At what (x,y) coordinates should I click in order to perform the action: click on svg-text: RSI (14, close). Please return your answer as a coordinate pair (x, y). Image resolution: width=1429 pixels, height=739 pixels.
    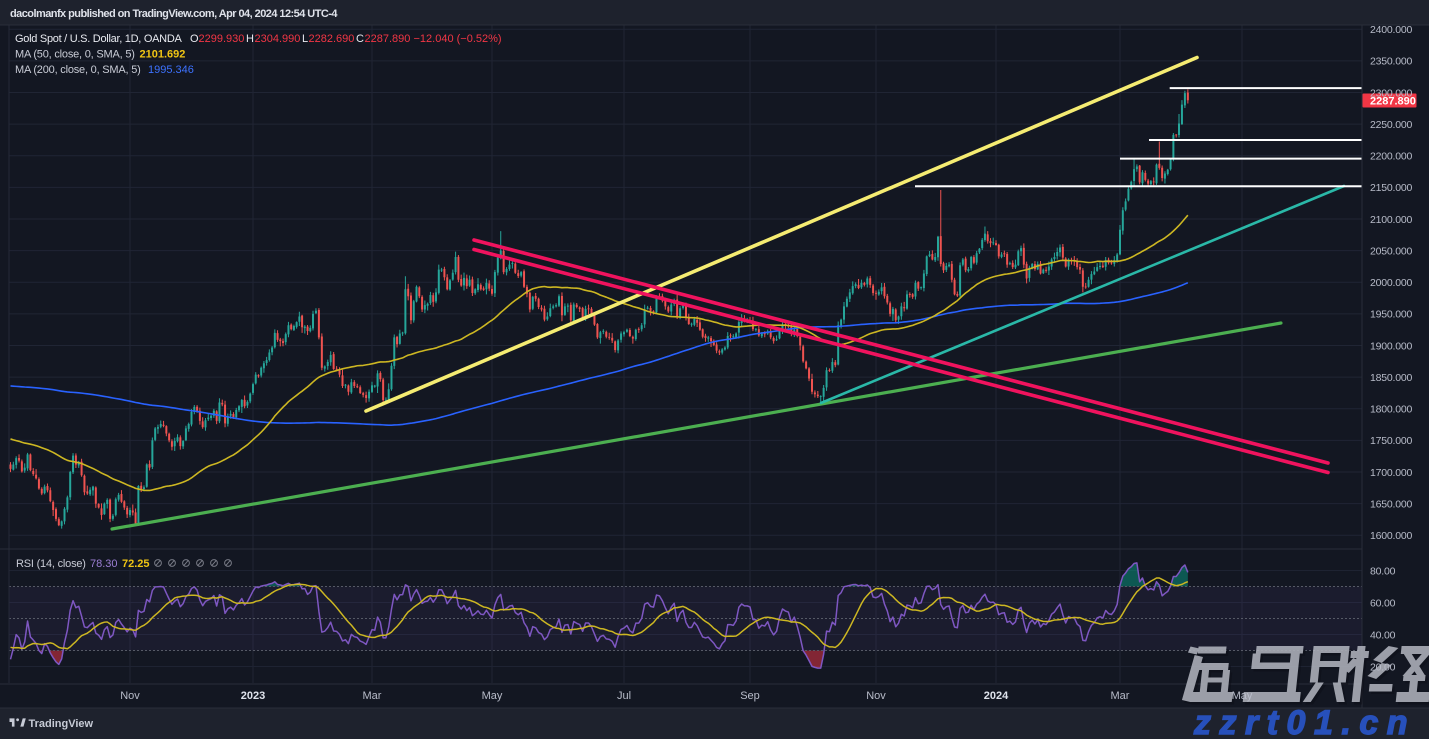
    Looking at the image, I should click on (51, 564).